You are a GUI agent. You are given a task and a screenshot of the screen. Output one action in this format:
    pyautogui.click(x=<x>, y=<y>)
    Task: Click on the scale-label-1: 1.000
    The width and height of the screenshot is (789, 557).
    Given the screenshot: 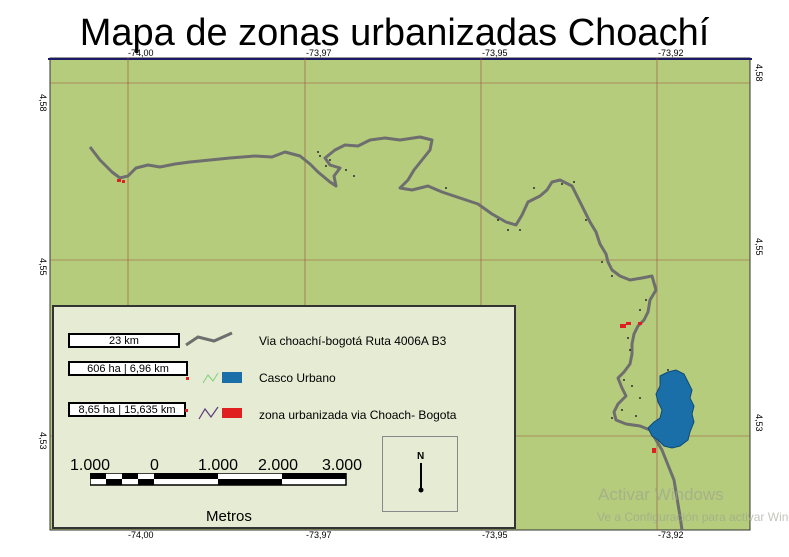 What is the action you would take?
    pyautogui.click(x=90, y=465)
    